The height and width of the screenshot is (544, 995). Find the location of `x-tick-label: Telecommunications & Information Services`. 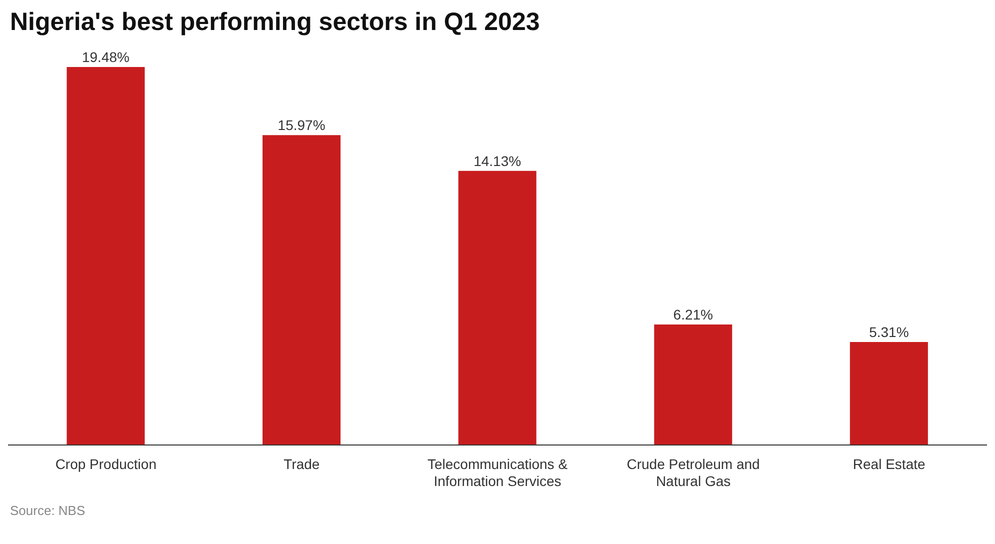

x-tick-label: Telecommunications & Information Services is located at coordinates (497, 472).